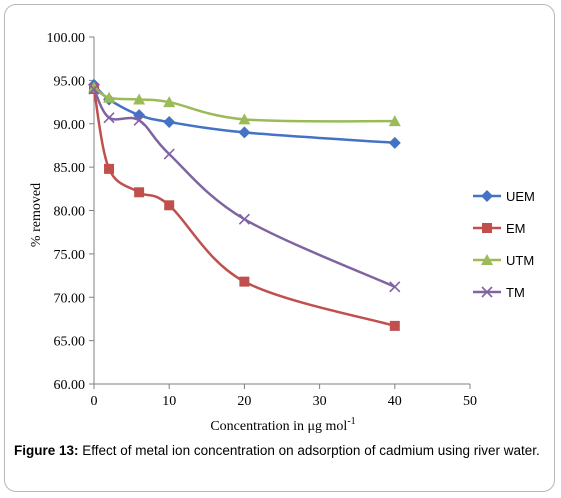 The width and height of the screenshot is (561, 498). Describe the element at coordinates (395, 401) in the screenshot. I see `x-tick-label: 40` at that location.